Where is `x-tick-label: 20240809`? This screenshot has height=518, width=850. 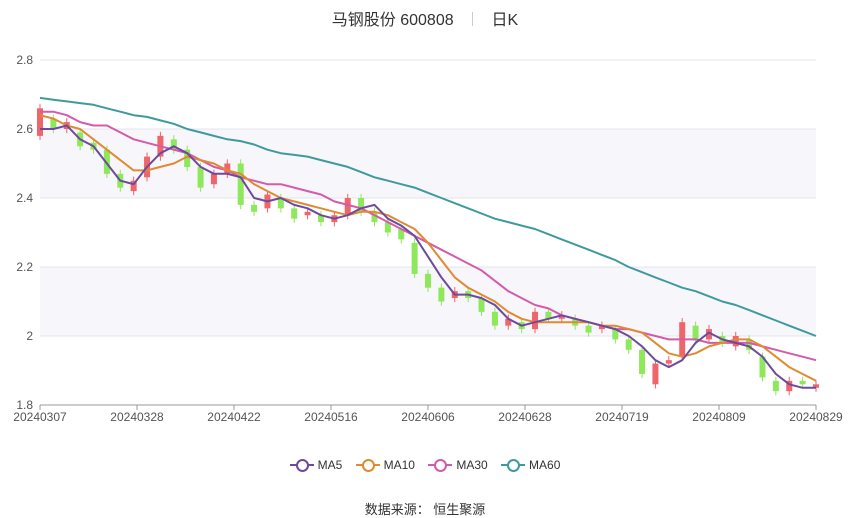 x-tick-label: 20240809 is located at coordinates (719, 417).